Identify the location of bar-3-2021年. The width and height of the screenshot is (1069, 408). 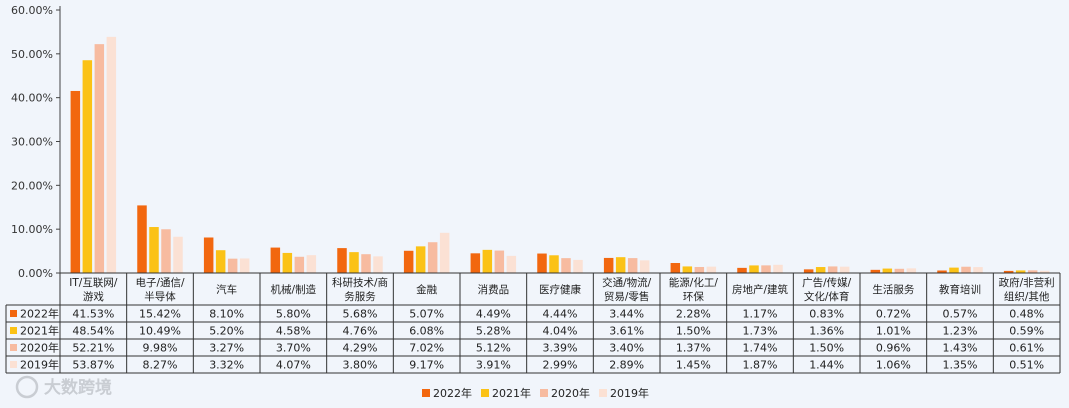
(220, 261).